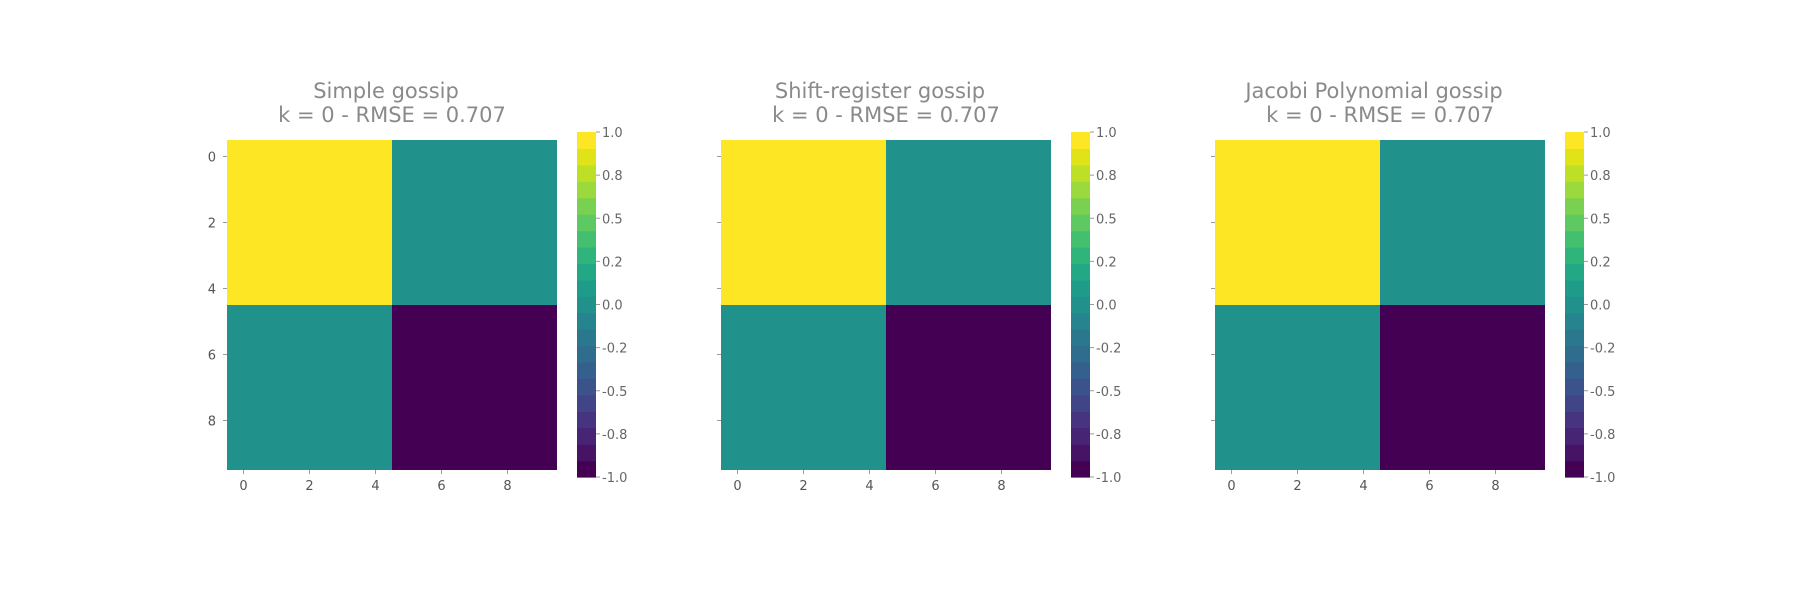  Describe the element at coordinates (880, 91) in the screenshot. I see `panel-title-line-1: Shift-register gossip` at that location.